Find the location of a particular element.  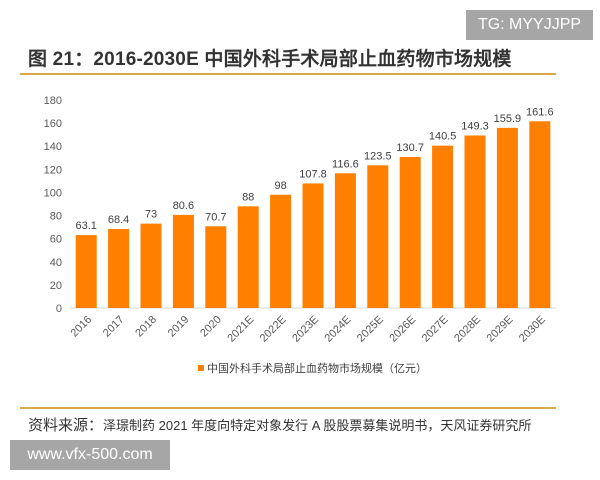

y-tick-label: 60 is located at coordinates (56, 240).